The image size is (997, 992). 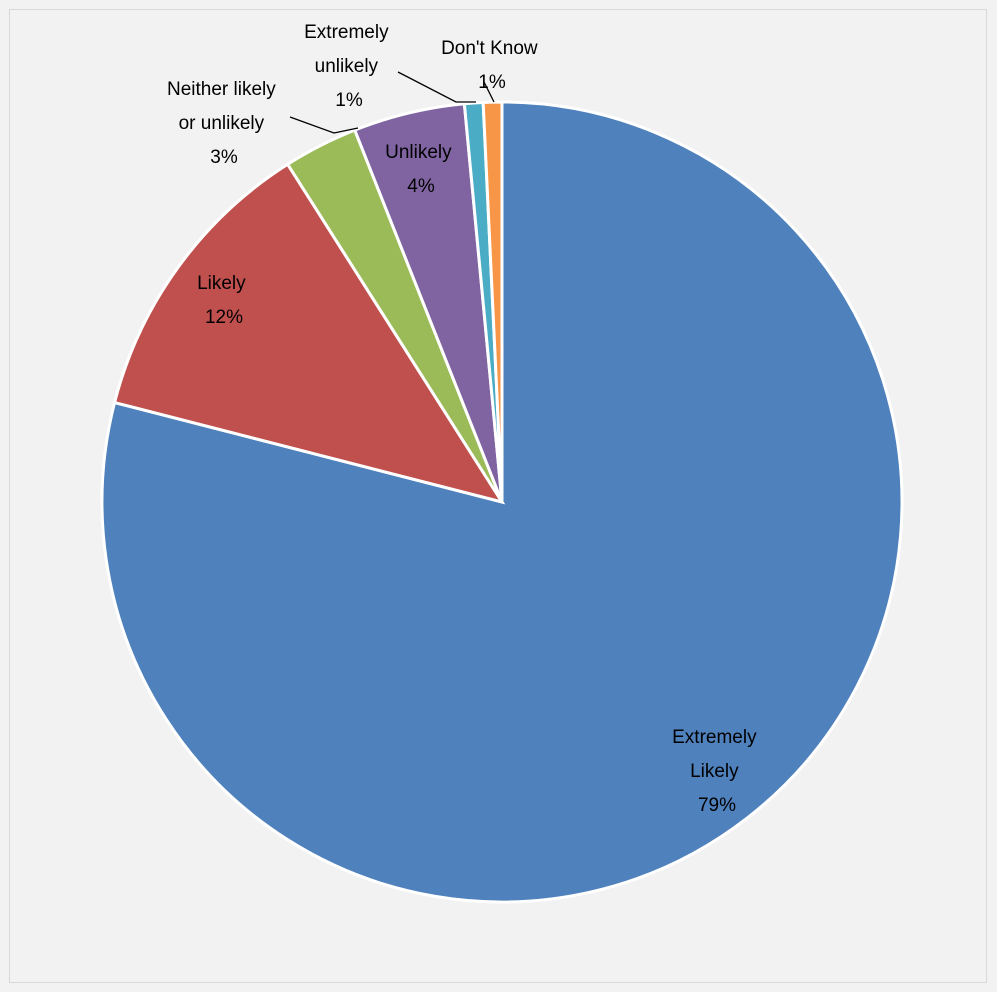 I want to click on pie-slice-likely, so click(x=309, y=333).